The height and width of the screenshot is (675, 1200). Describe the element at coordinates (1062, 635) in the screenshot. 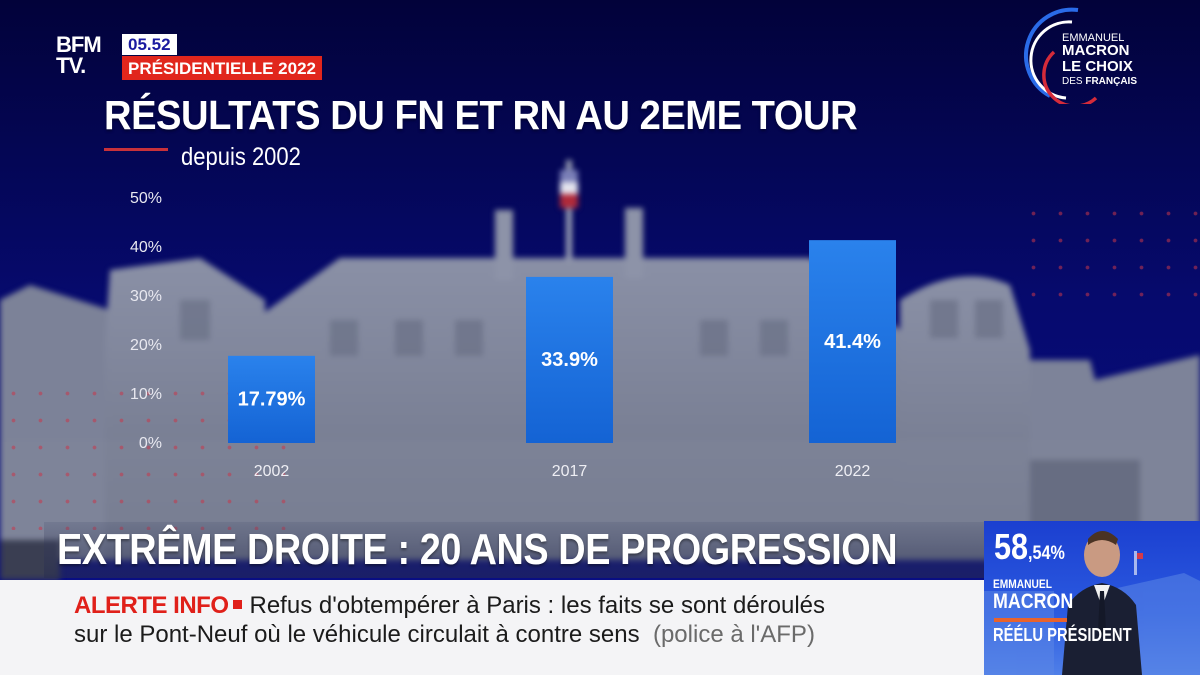

I see `winner-status: RÉÉLU PRÉSIDENT` at that location.